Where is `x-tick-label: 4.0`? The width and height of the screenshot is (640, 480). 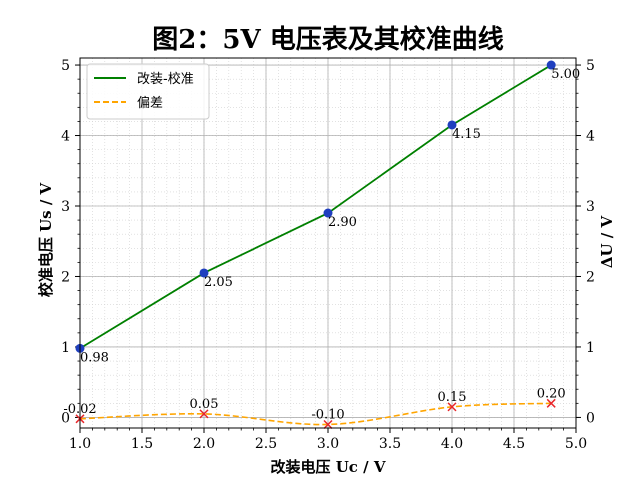 x-tick-label: 4.0 is located at coordinates (452, 444).